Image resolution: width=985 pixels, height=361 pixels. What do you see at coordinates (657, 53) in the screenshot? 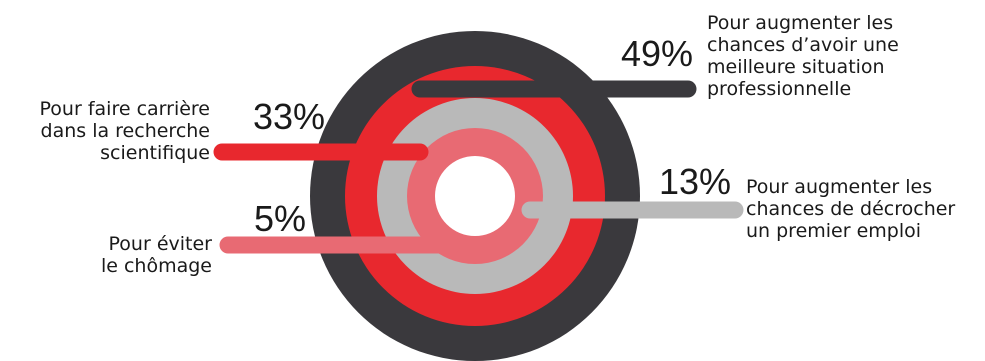
I see `value-label-series-0: 49%` at bounding box center [657, 53].